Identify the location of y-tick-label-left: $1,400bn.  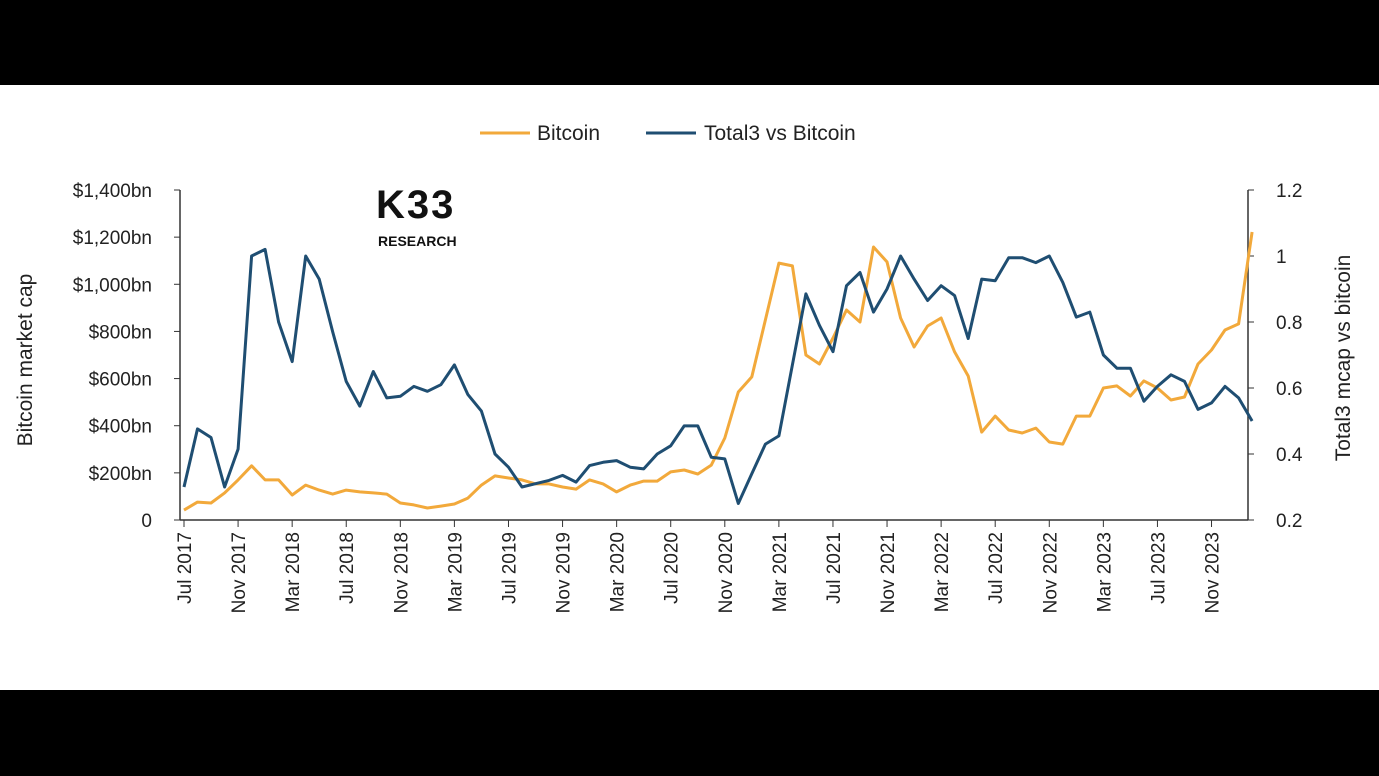
(112, 191).